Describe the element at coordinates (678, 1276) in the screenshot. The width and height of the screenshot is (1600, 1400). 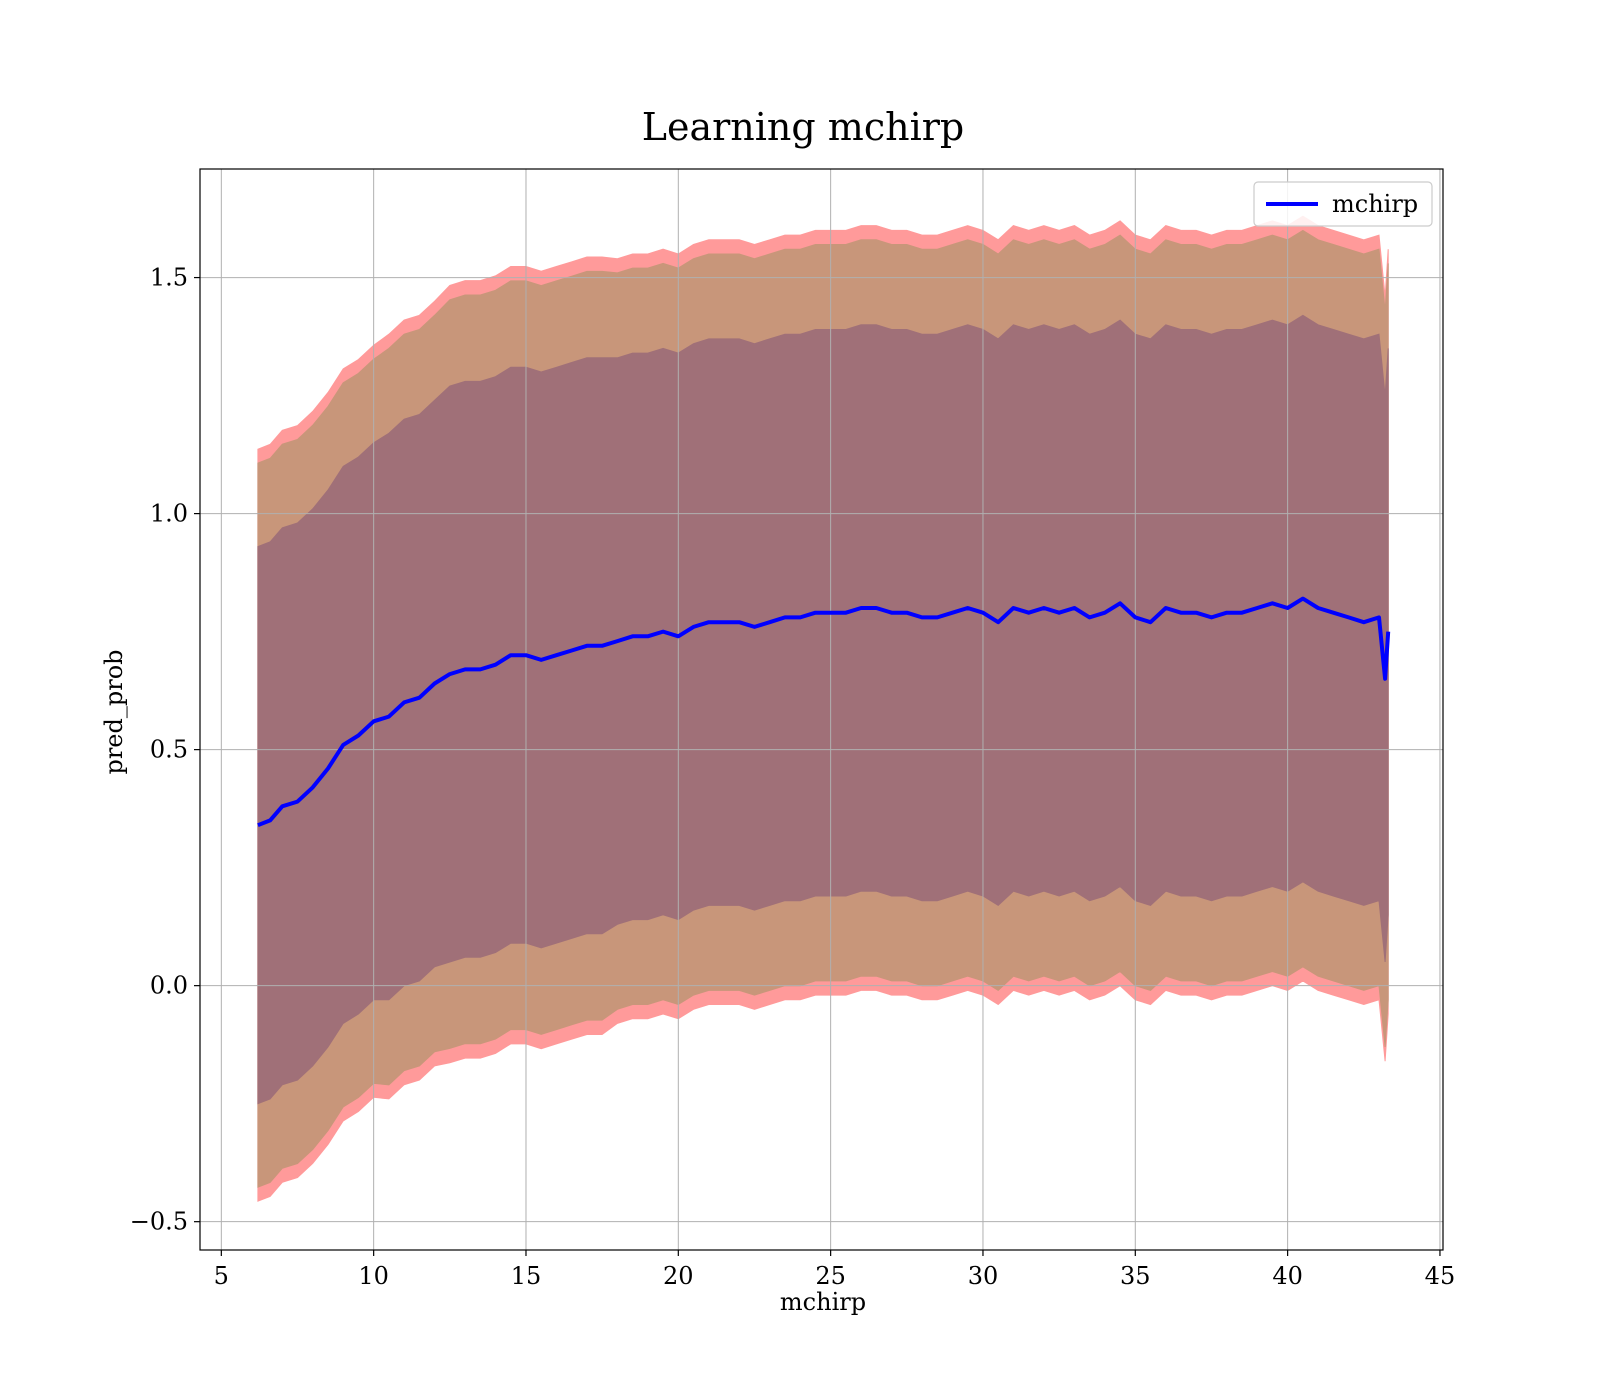
I see `x-tick-label-3: 20` at that location.